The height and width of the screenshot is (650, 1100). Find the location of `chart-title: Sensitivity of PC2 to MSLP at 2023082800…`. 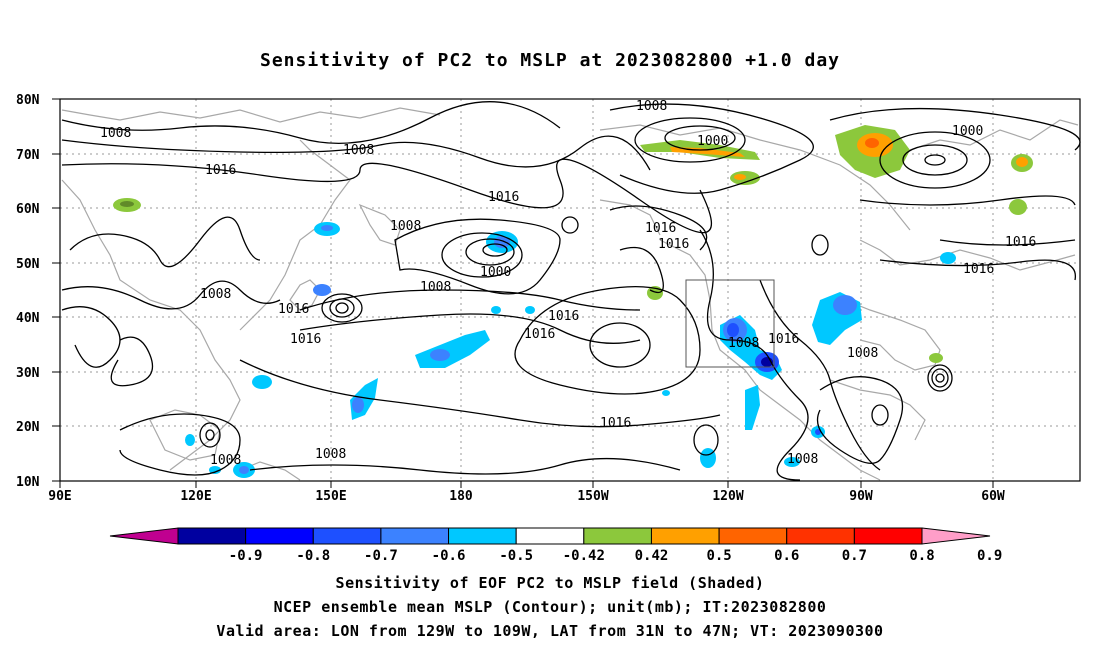

chart-title: Sensitivity of PC2 to MSLP at 2023082800… is located at coordinates (549, 60).